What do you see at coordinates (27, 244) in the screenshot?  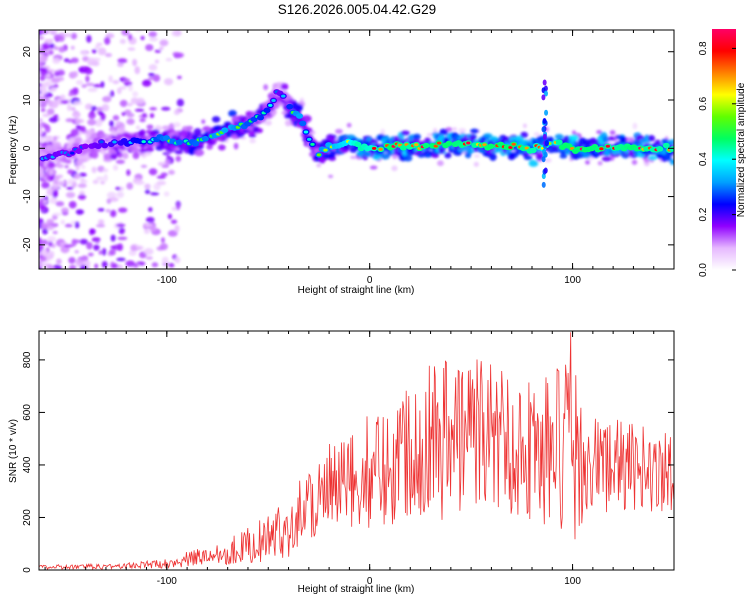 I see `spectrogram-y-tick-label: -20` at bounding box center [27, 244].